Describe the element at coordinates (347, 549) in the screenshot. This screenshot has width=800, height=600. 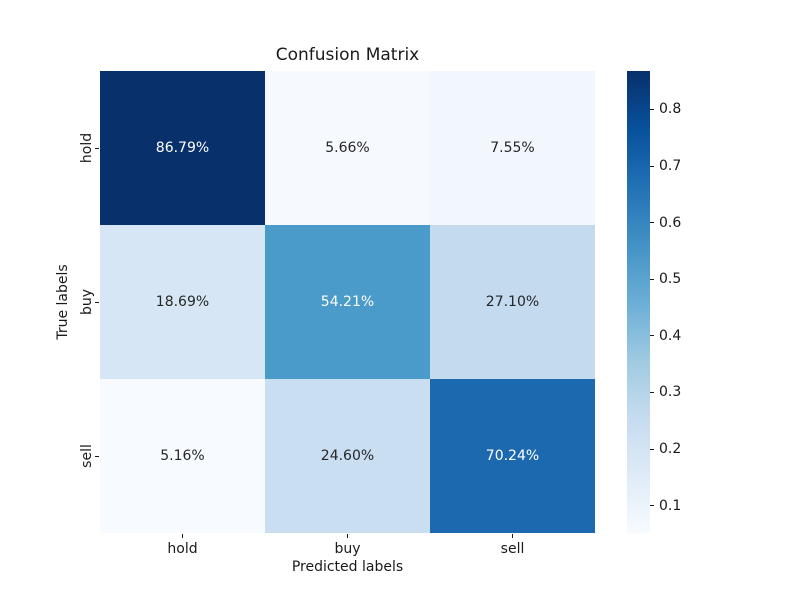
I see `x-tick-label-buy: buy` at that location.